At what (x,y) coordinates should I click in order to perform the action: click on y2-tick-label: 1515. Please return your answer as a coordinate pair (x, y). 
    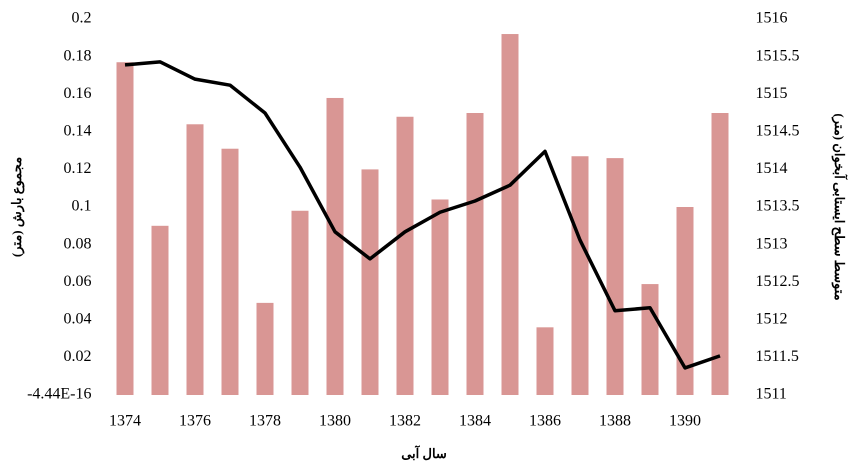
    Looking at the image, I should click on (772, 93).